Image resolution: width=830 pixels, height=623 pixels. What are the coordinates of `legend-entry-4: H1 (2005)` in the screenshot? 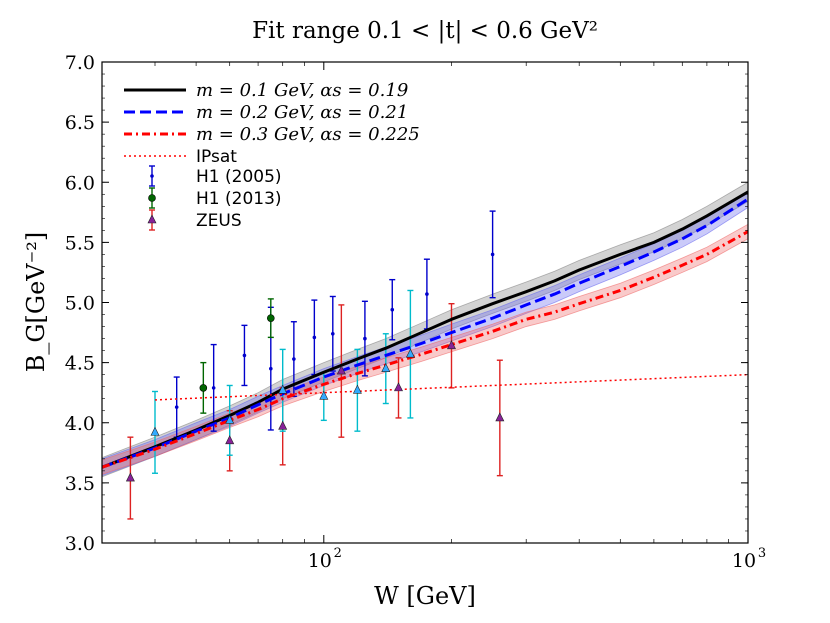 It's located at (215, 176).